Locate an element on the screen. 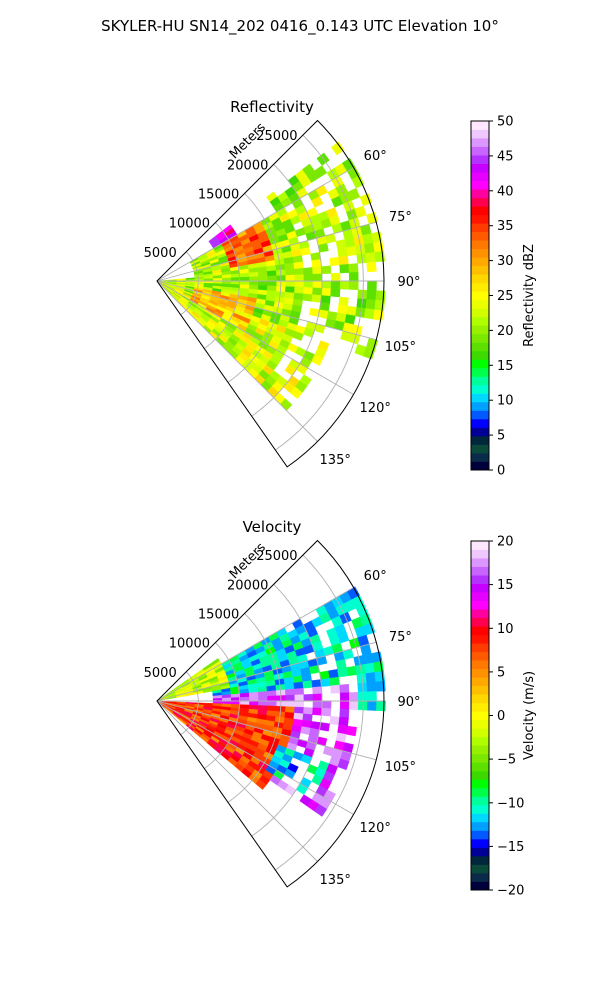 This screenshot has height=1000, width=600. velocity-title: Velocity is located at coordinates (272, 527).